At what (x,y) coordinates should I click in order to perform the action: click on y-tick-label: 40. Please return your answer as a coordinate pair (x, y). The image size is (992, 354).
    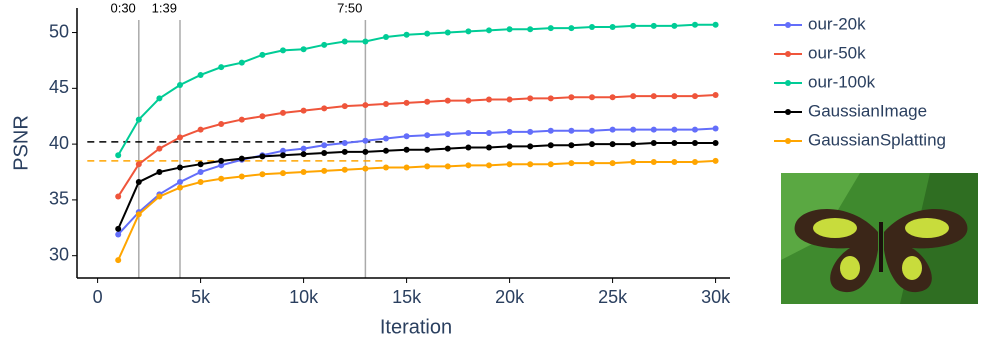
    Looking at the image, I should click on (59, 143).